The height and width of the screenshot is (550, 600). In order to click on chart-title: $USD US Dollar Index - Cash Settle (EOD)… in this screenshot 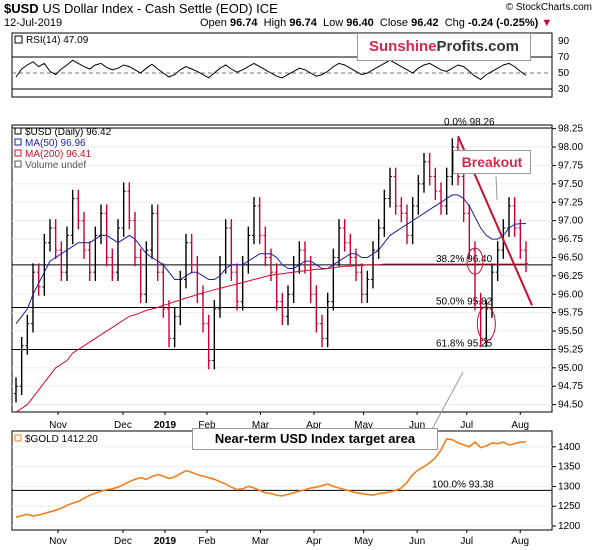, I will do `click(141, 8)`.